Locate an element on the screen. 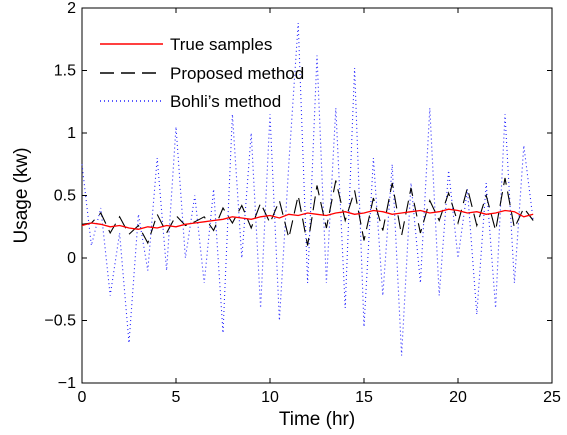  y-tick-label: 1 is located at coordinates (71, 133).